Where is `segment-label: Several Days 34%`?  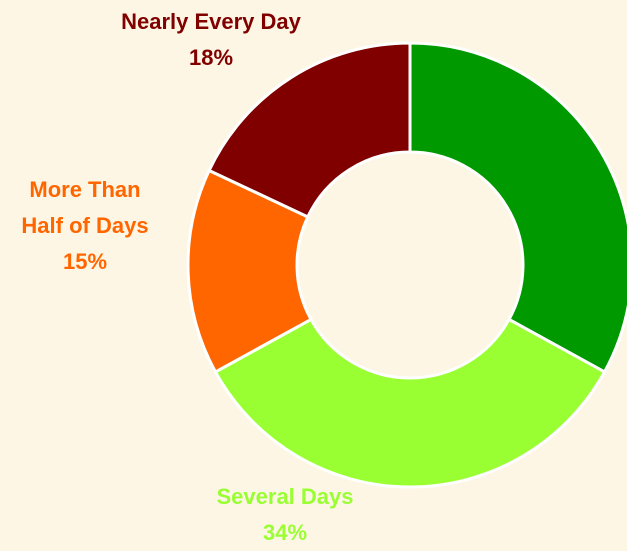
segment-label: Several Days 34% is located at coordinates (285, 515).